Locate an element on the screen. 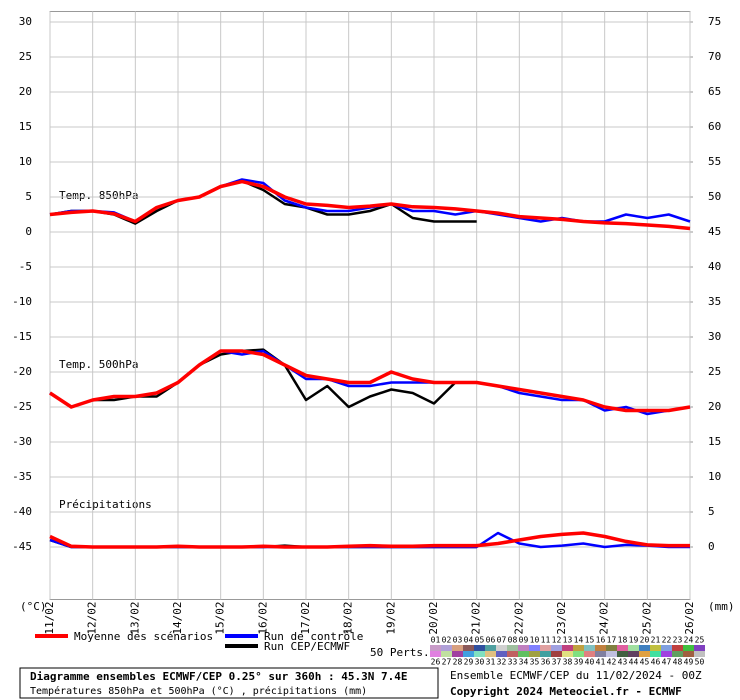 The image size is (740, 700). perturbation-label: 04 is located at coordinates (469, 640).